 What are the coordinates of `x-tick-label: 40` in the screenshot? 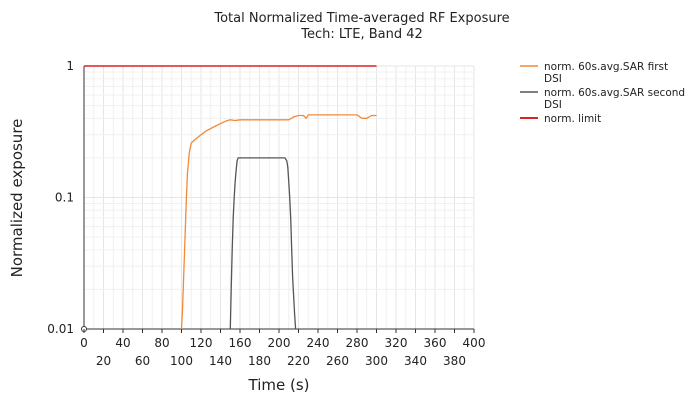 It's located at (122, 343).